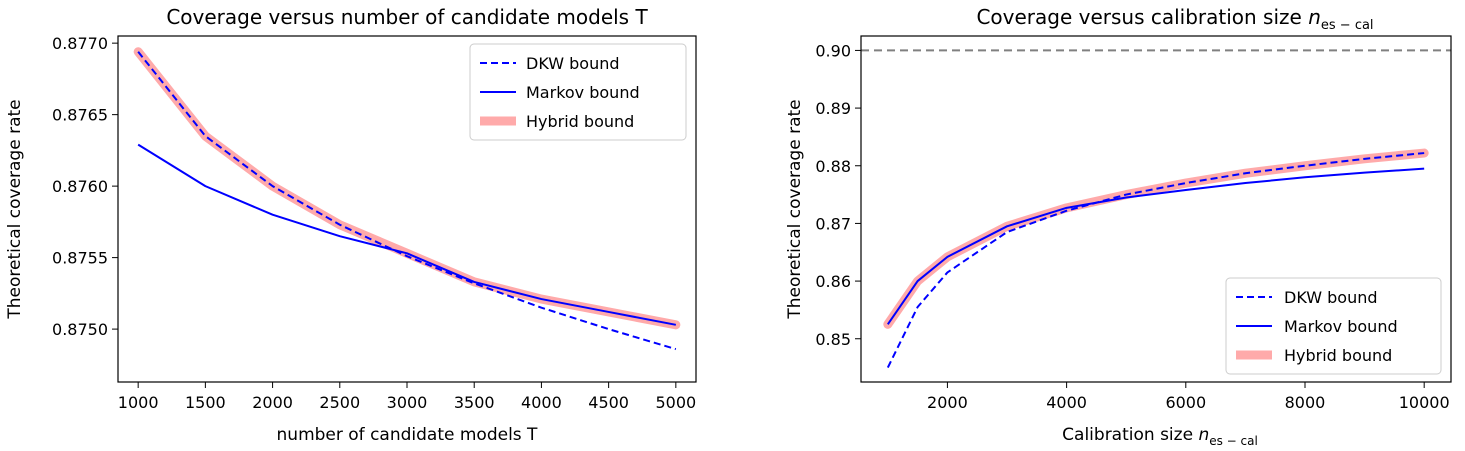 The height and width of the screenshot is (451, 1465). What do you see at coordinates (1347, 25) in the screenshot?
I see `chart-title-subscript: es − cal` at bounding box center [1347, 25].